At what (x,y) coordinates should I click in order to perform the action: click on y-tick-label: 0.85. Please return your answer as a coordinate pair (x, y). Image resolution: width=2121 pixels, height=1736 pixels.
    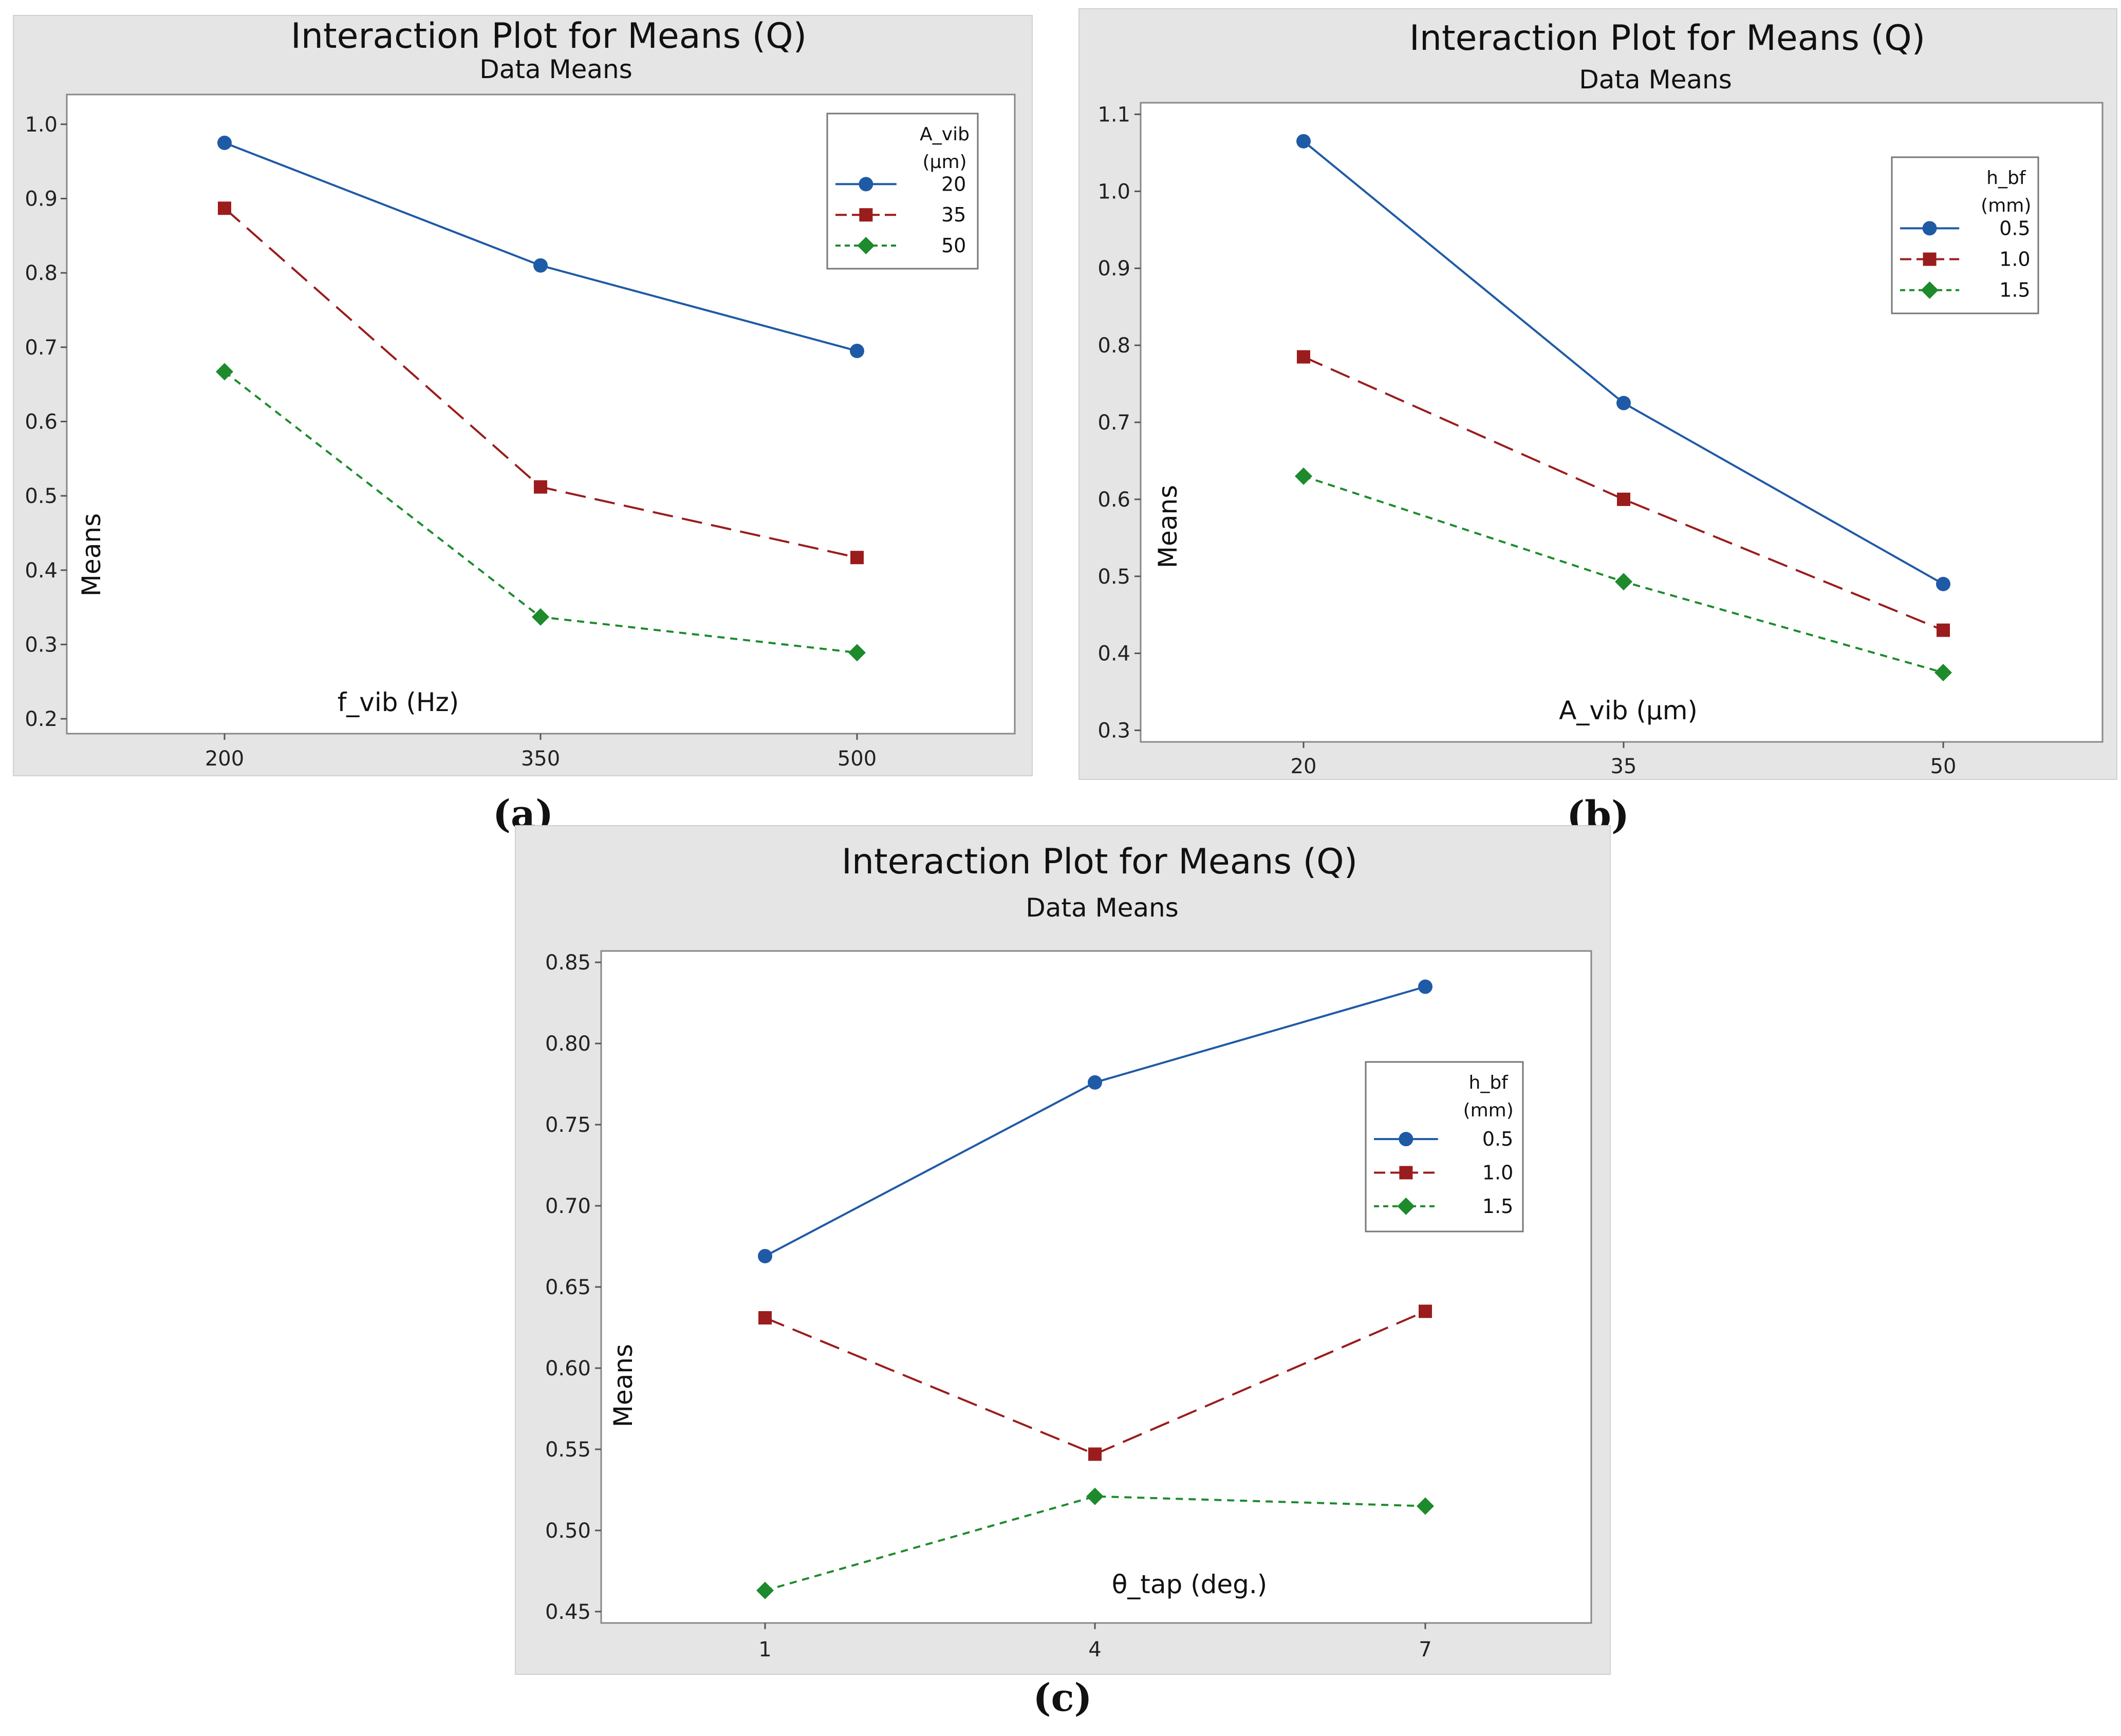
    Looking at the image, I should click on (568, 963).